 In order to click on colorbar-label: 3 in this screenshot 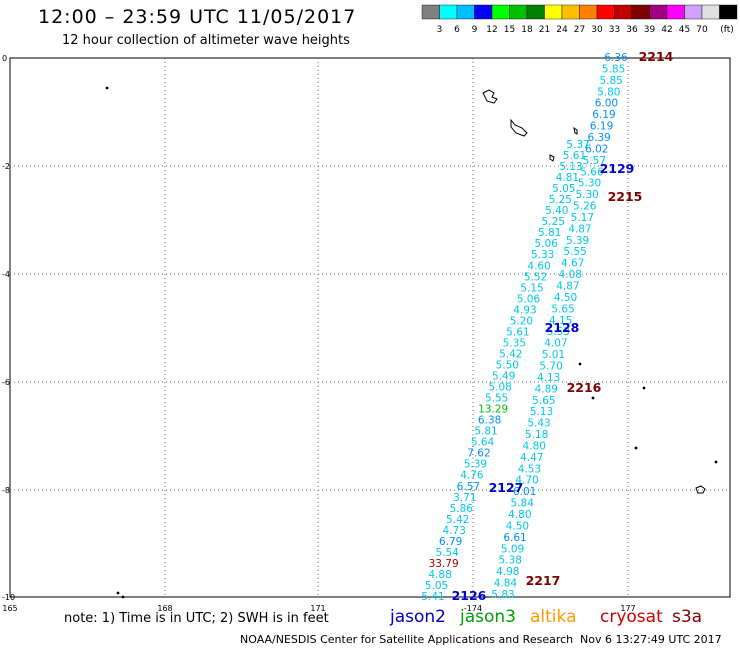, I will do `click(440, 30)`.